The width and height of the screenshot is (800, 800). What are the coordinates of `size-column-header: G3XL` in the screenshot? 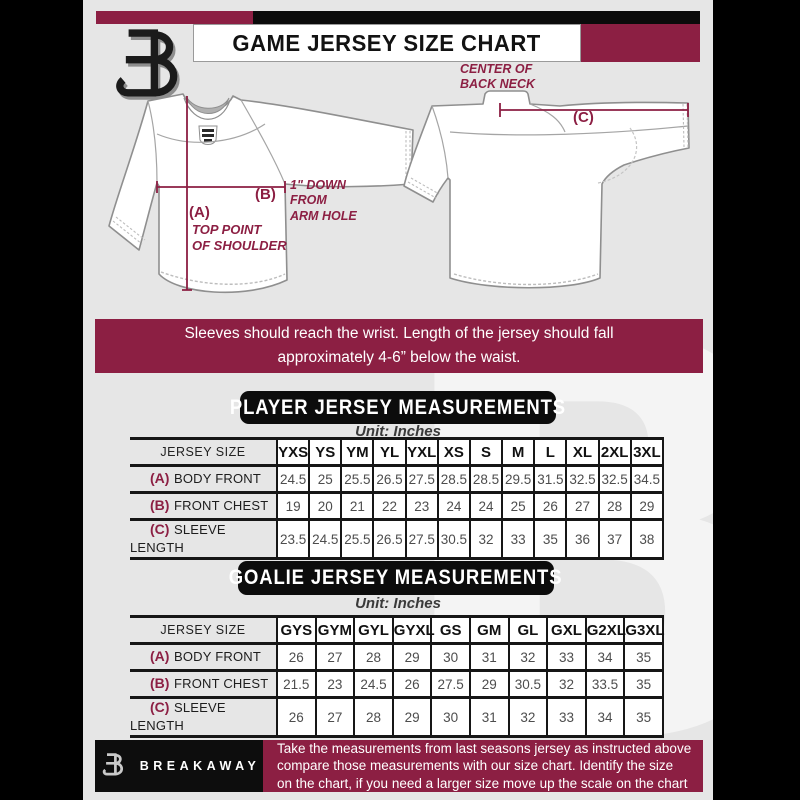 It's located at (644, 630).